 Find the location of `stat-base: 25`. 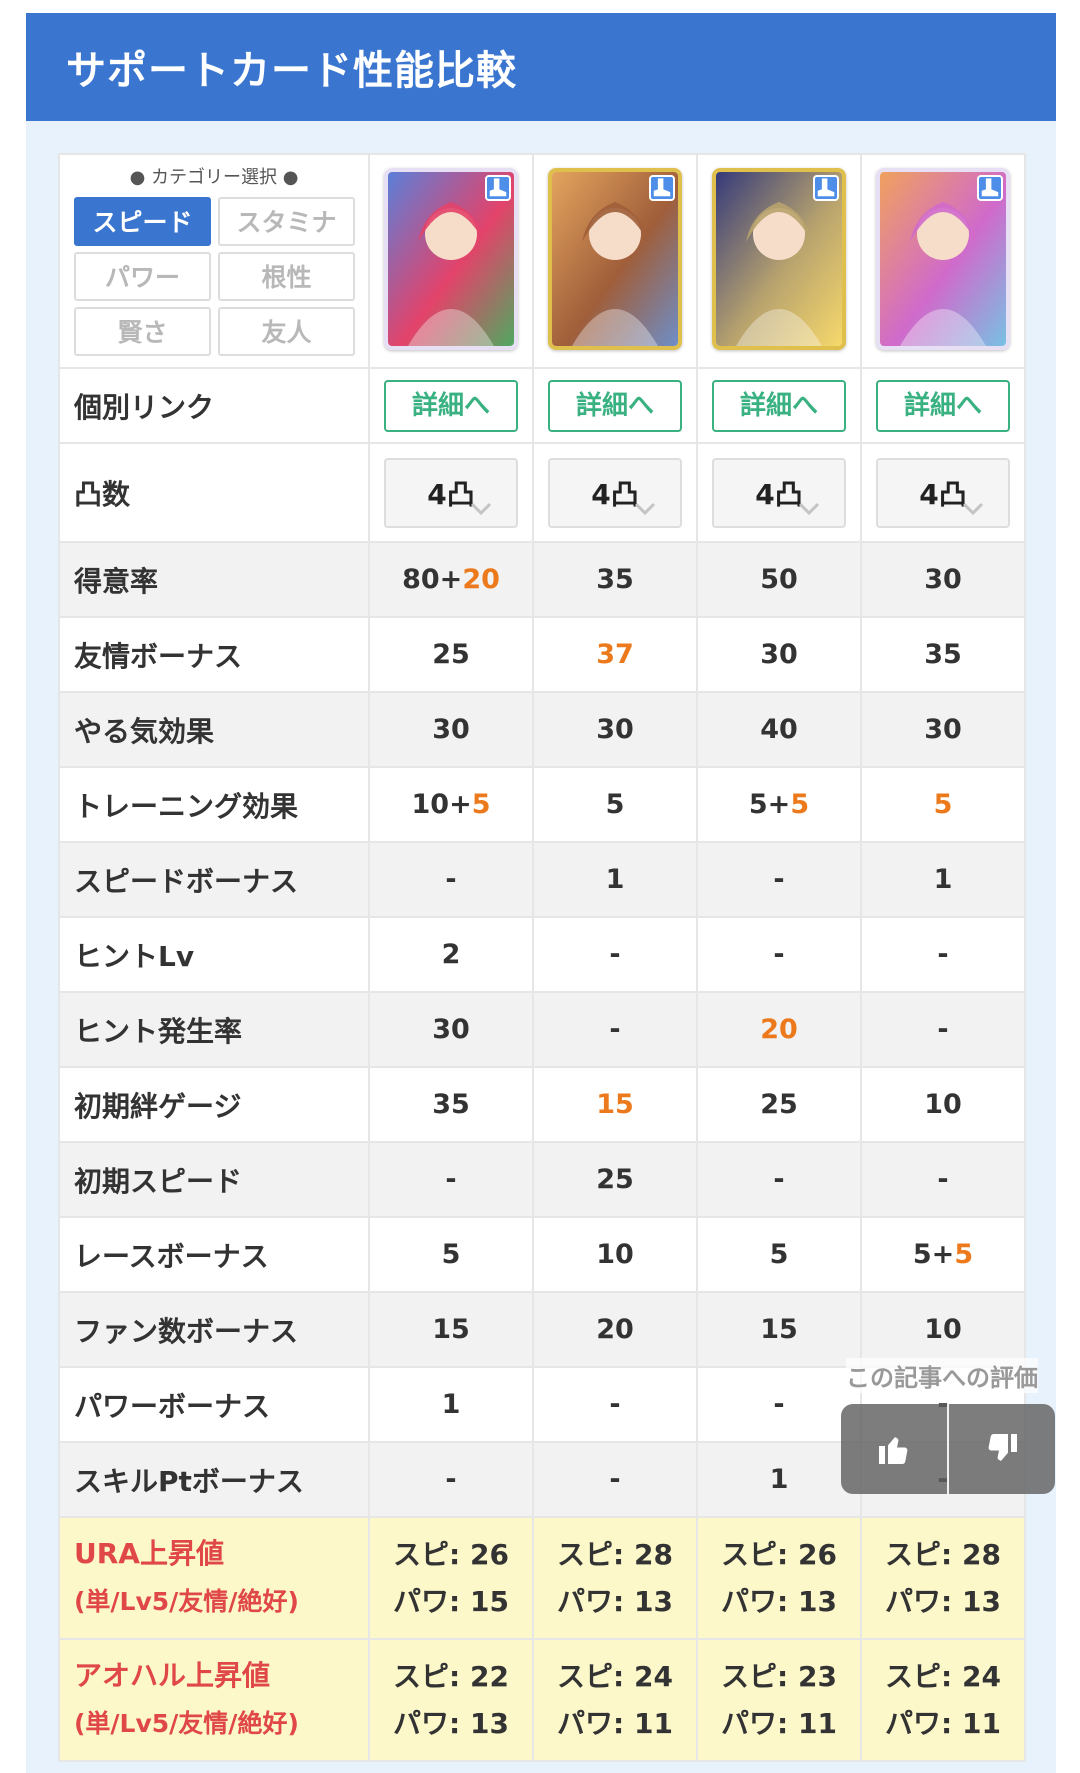

stat-base: 25 is located at coordinates (779, 1104).